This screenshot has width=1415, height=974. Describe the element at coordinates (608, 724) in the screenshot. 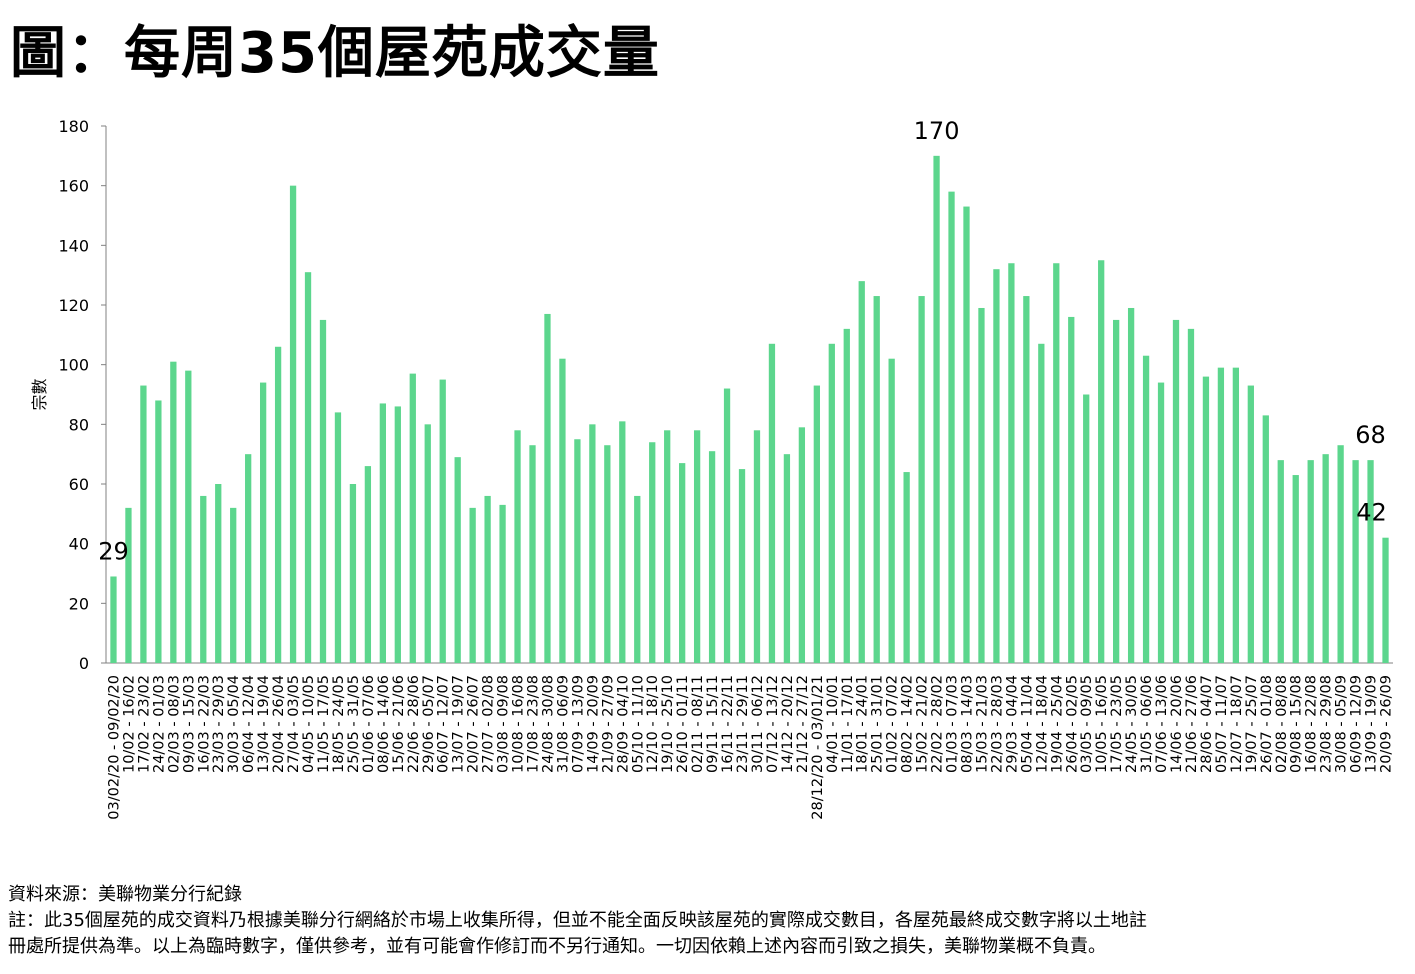

I see `x-tick-label: 21/09 - 27/09` at that location.